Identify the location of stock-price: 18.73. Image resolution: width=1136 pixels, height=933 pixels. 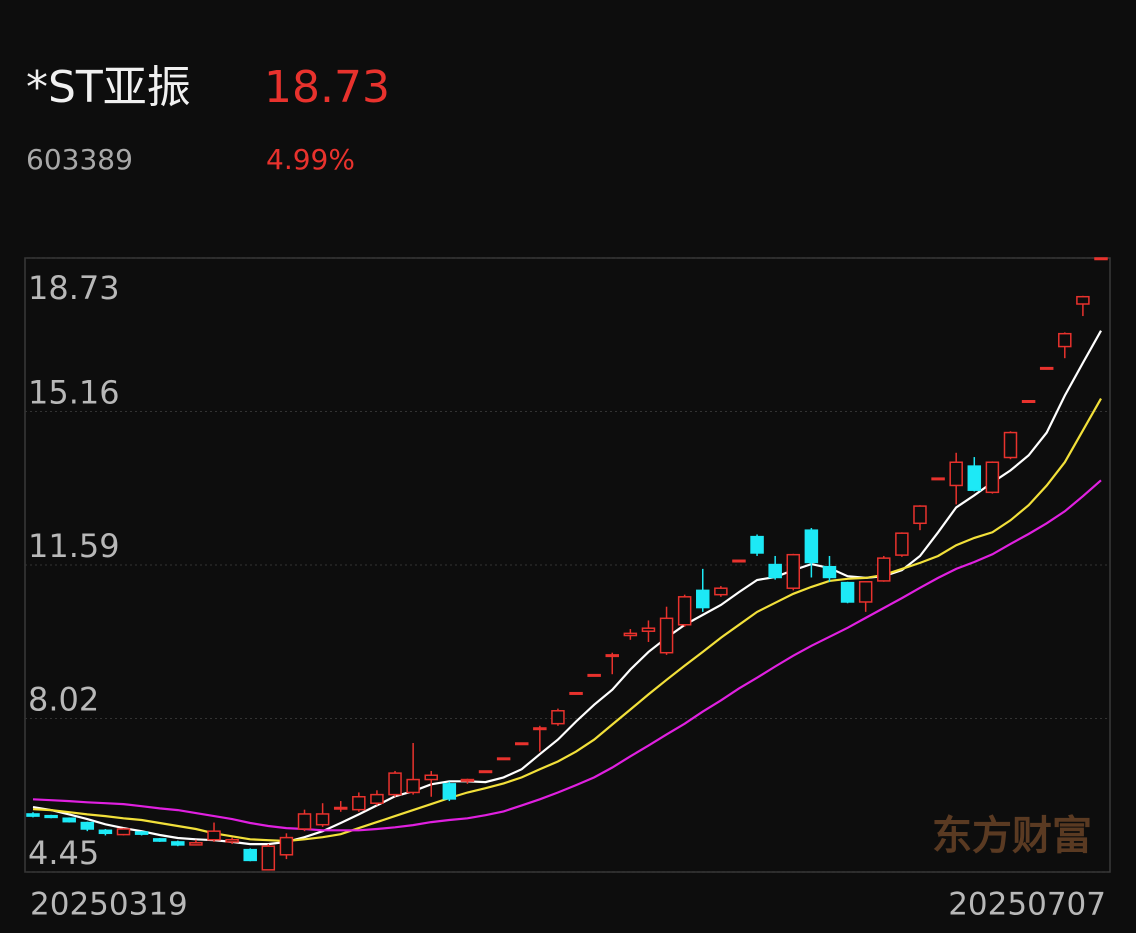
(327, 87).